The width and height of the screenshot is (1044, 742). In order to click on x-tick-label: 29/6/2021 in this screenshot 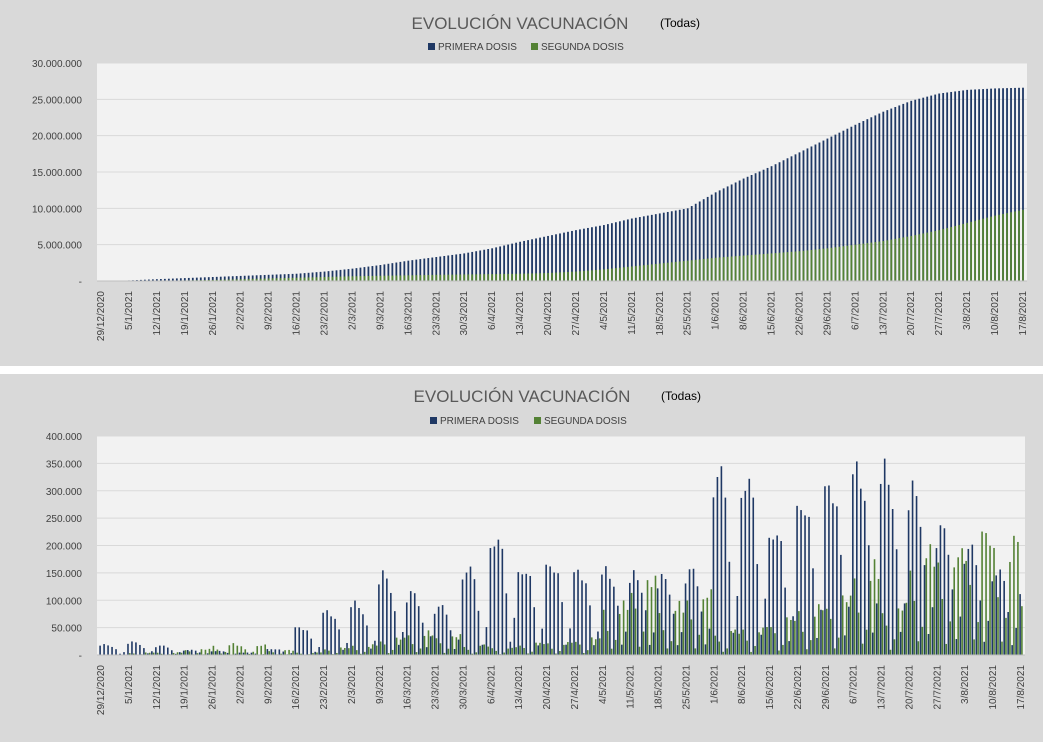, I will do `click(827, 313)`.